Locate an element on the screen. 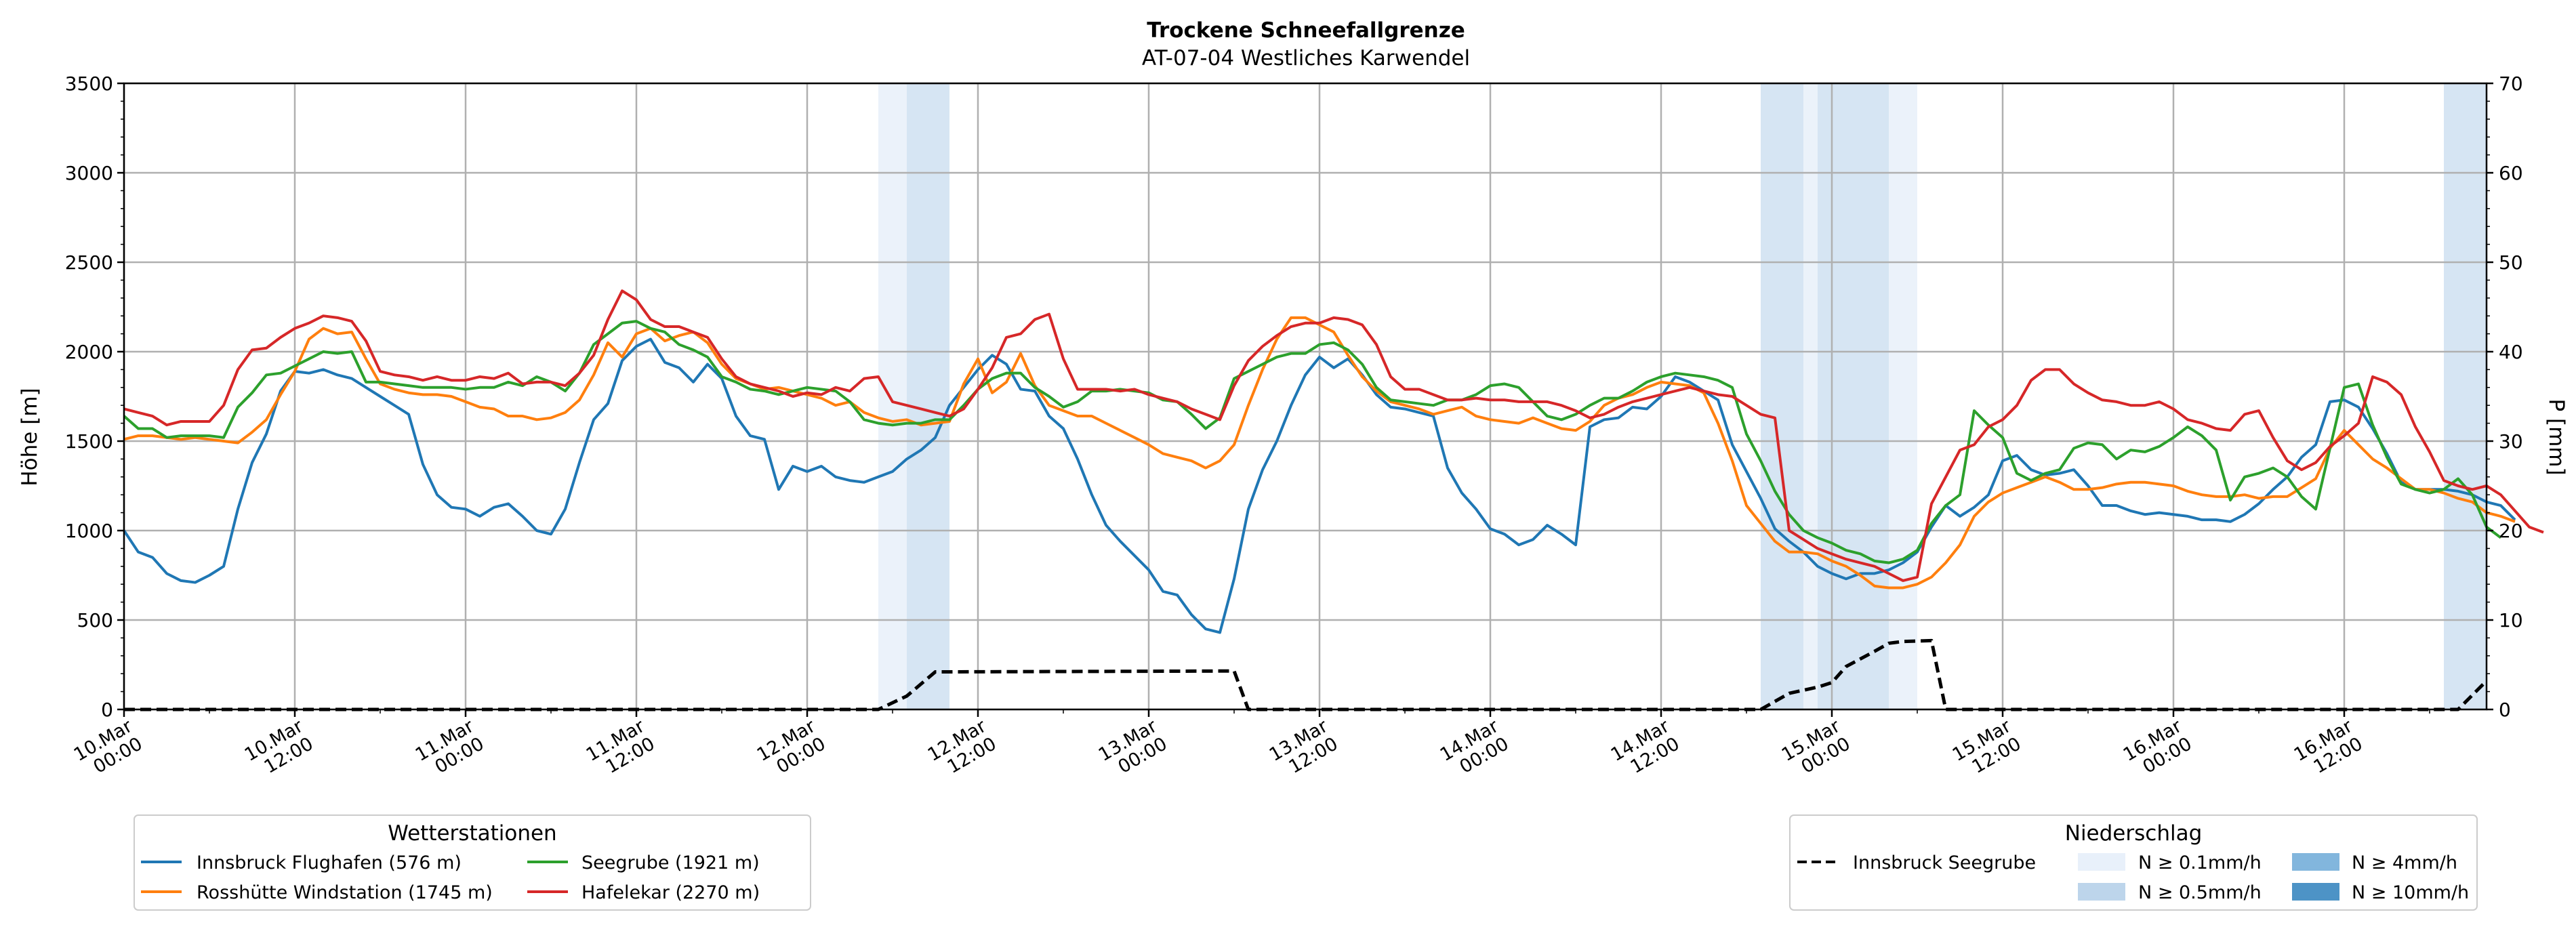 The height and width of the screenshot is (929, 2576). y-tick-label-right-1: 10 is located at coordinates (2511, 620).